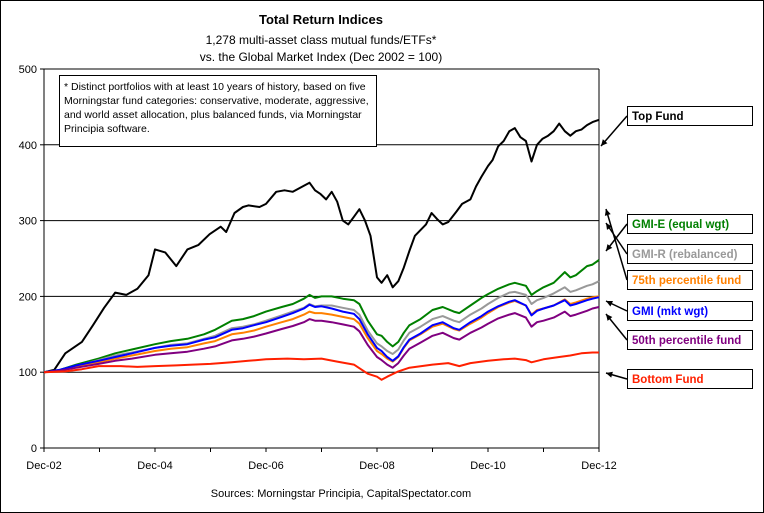  I want to click on y-tick-label-500: 500, so click(28, 70).